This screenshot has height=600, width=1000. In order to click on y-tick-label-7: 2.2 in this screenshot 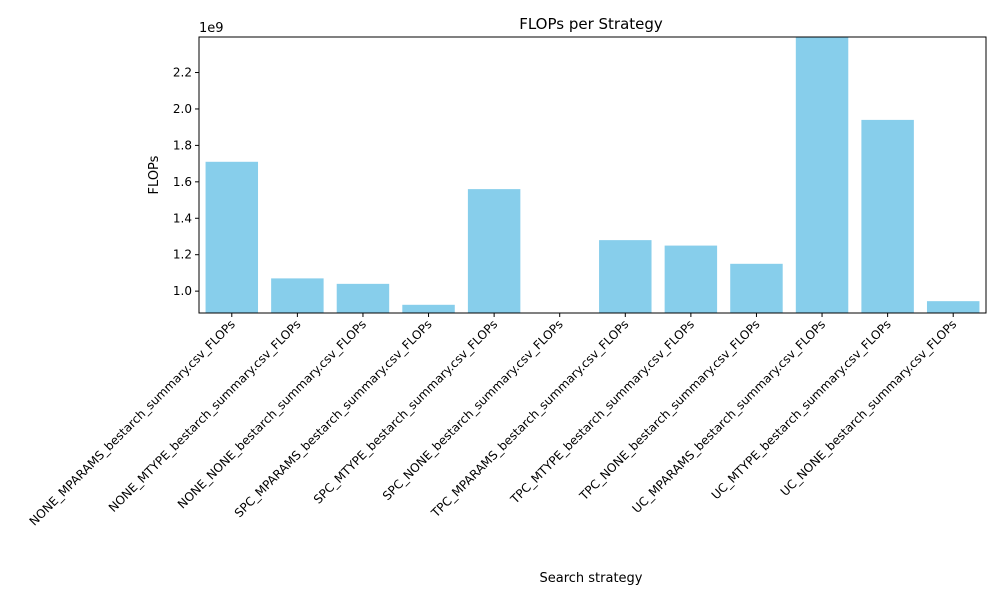, I will do `click(182, 73)`.